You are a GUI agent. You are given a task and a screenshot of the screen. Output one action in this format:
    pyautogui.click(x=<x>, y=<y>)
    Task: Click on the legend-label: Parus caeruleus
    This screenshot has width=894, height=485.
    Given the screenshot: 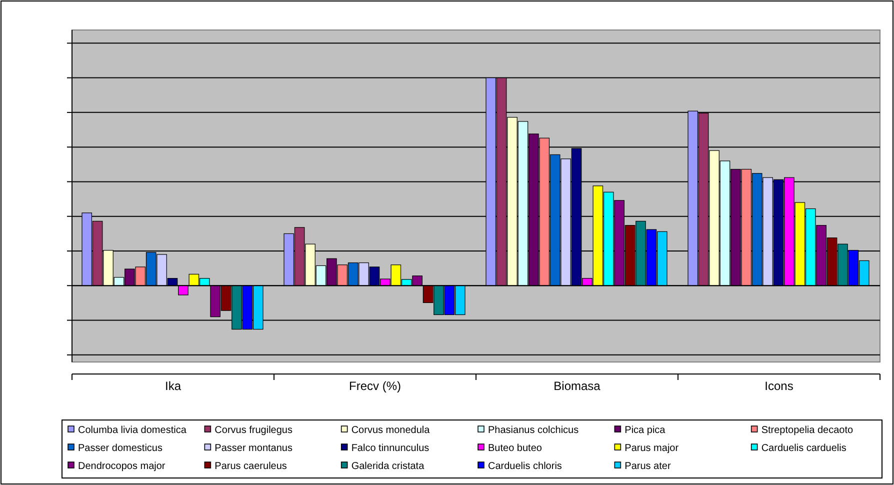 What is the action you would take?
    pyautogui.click(x=250, y=466)
    